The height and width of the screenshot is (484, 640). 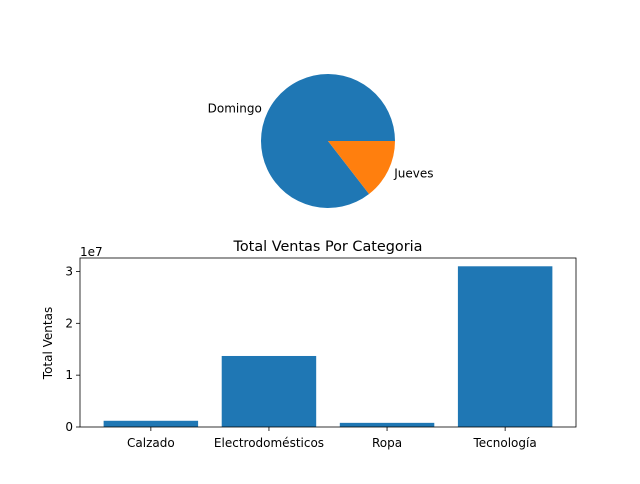 I want to click on y-tick-label: 1, so click(x=69, y=375).